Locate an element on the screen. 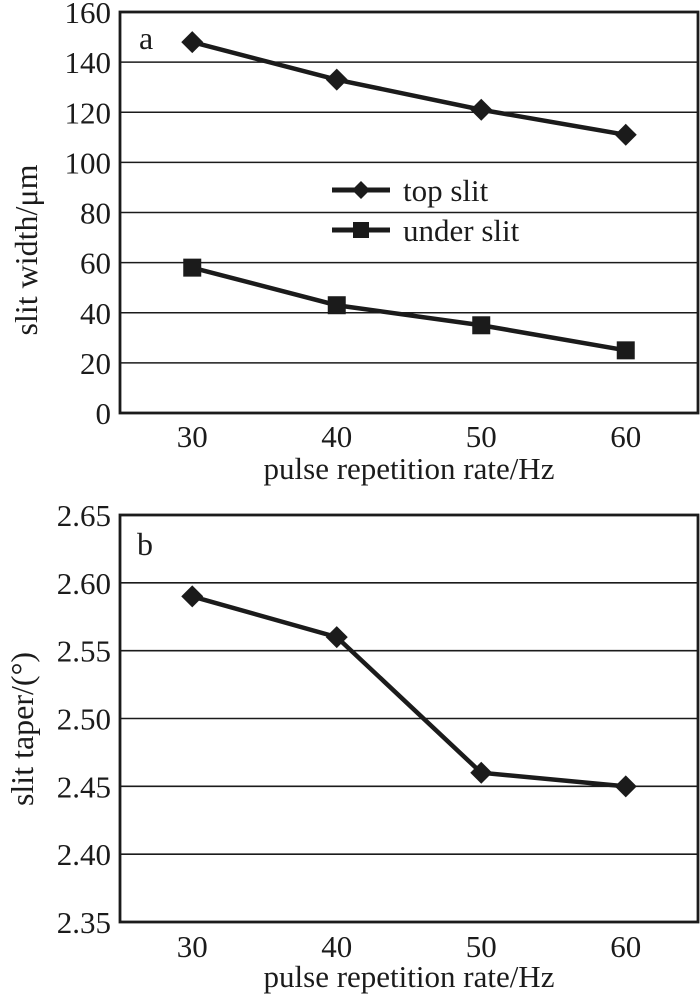 The height and width of the screenshot is (1002, 700). y-tick-label: 2.35 is located at coordinates (84, 922).